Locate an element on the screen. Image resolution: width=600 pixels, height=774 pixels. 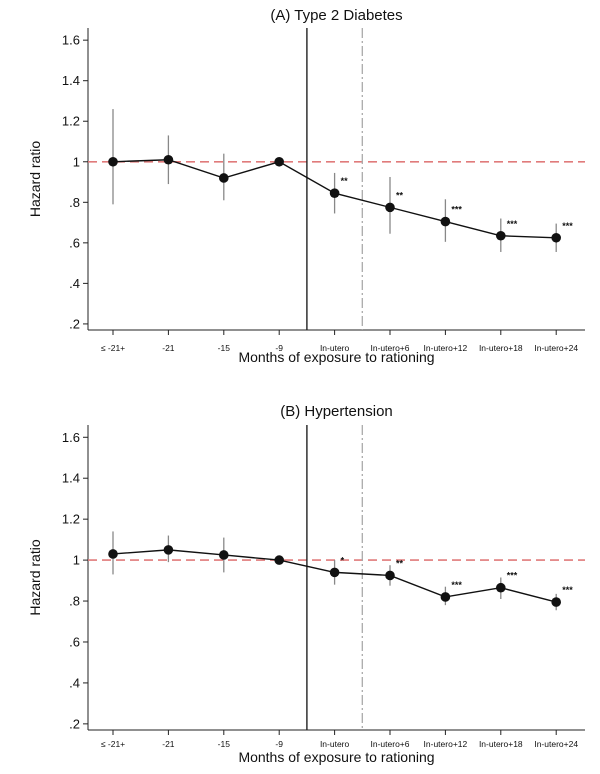
chart-title: (A) Type 2 Diabetes is located at coordinates (336, 15).